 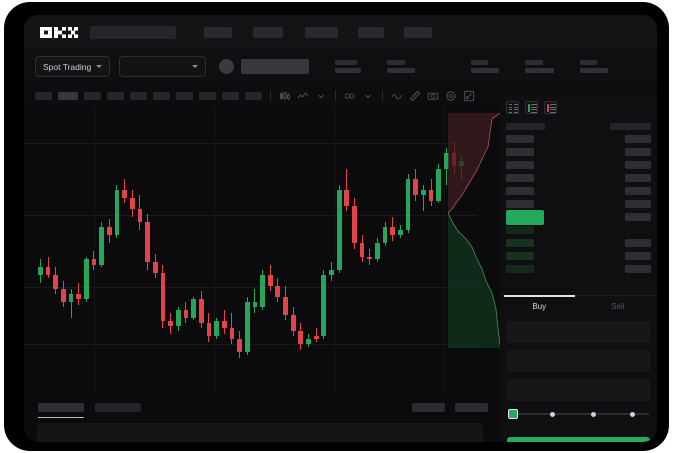 What do you see at coordinates (68, 95) in the screenshot?
I see `timeframe-button-active` at bounding box center [68, 95].